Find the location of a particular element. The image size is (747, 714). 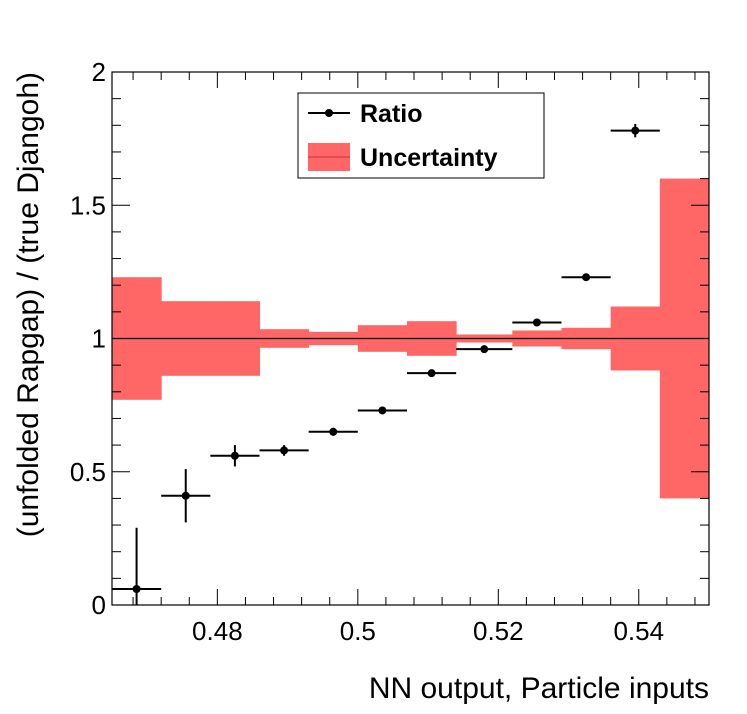

ratio-point-10-marker is located at coordinates (635, 130).